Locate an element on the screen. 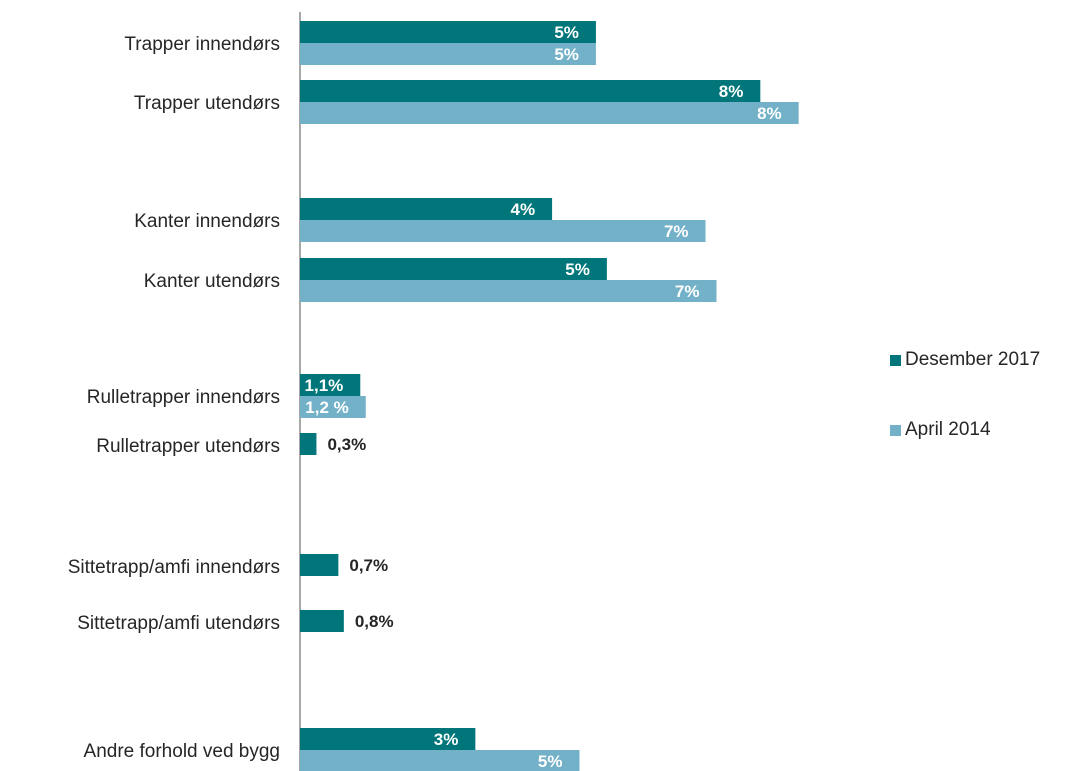 The image size is (1081, 771). category-label: Trapper utendørs is located at coordinates (207, 103).